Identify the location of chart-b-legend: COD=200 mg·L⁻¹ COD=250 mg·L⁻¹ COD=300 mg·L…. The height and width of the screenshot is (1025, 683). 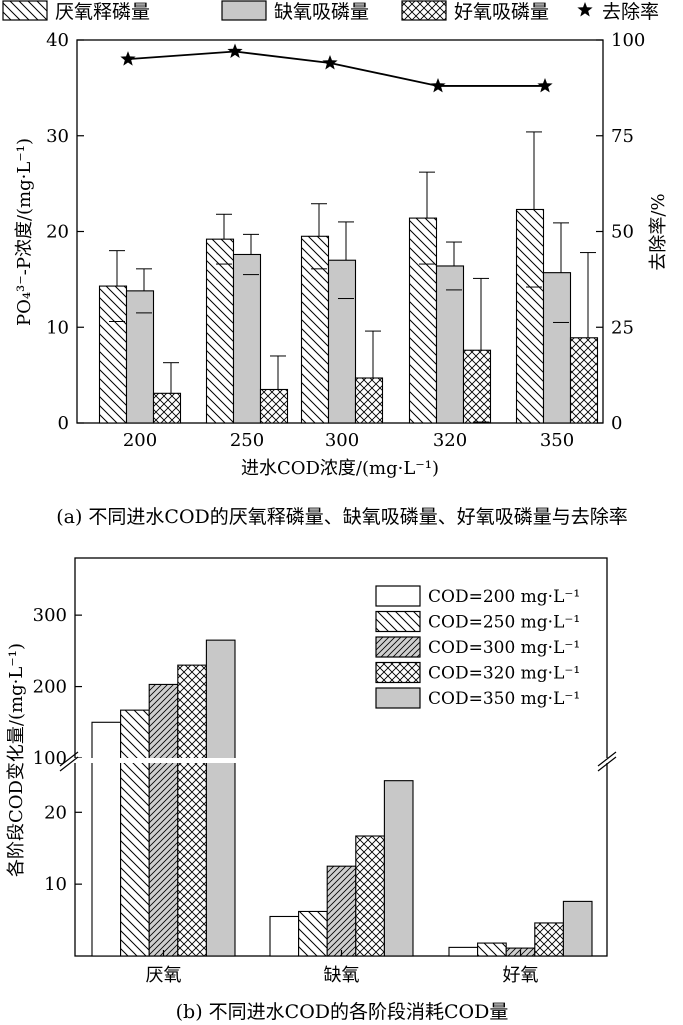
(477, 647).